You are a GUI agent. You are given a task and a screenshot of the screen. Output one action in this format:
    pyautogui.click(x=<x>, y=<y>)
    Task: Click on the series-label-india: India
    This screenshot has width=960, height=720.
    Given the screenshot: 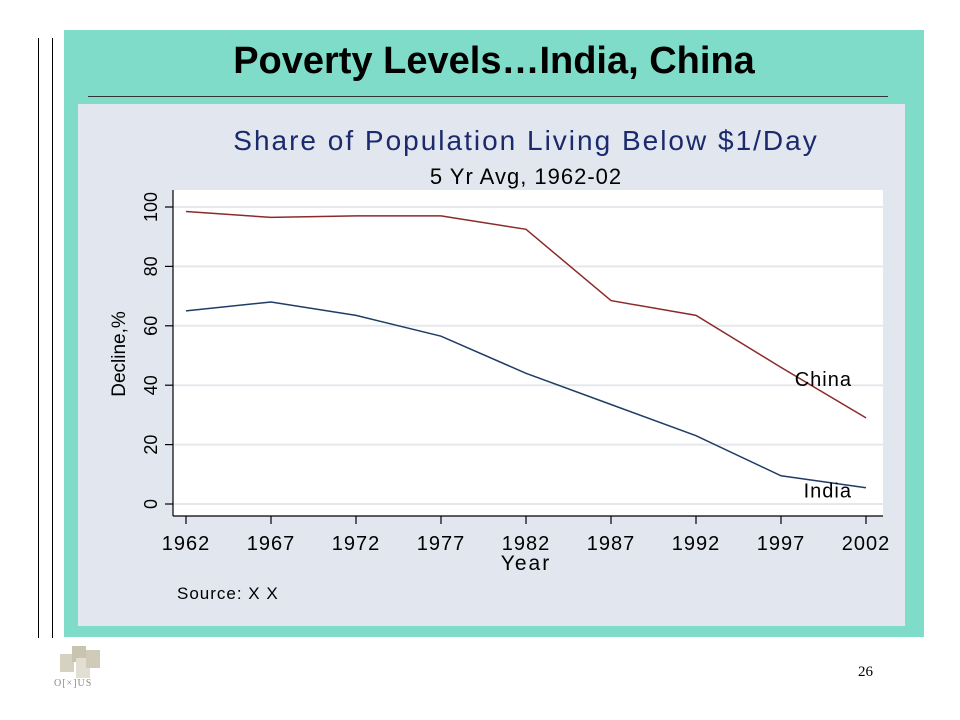 What is the action you would take?
    pyautogui.click(x=828, y=492)
    